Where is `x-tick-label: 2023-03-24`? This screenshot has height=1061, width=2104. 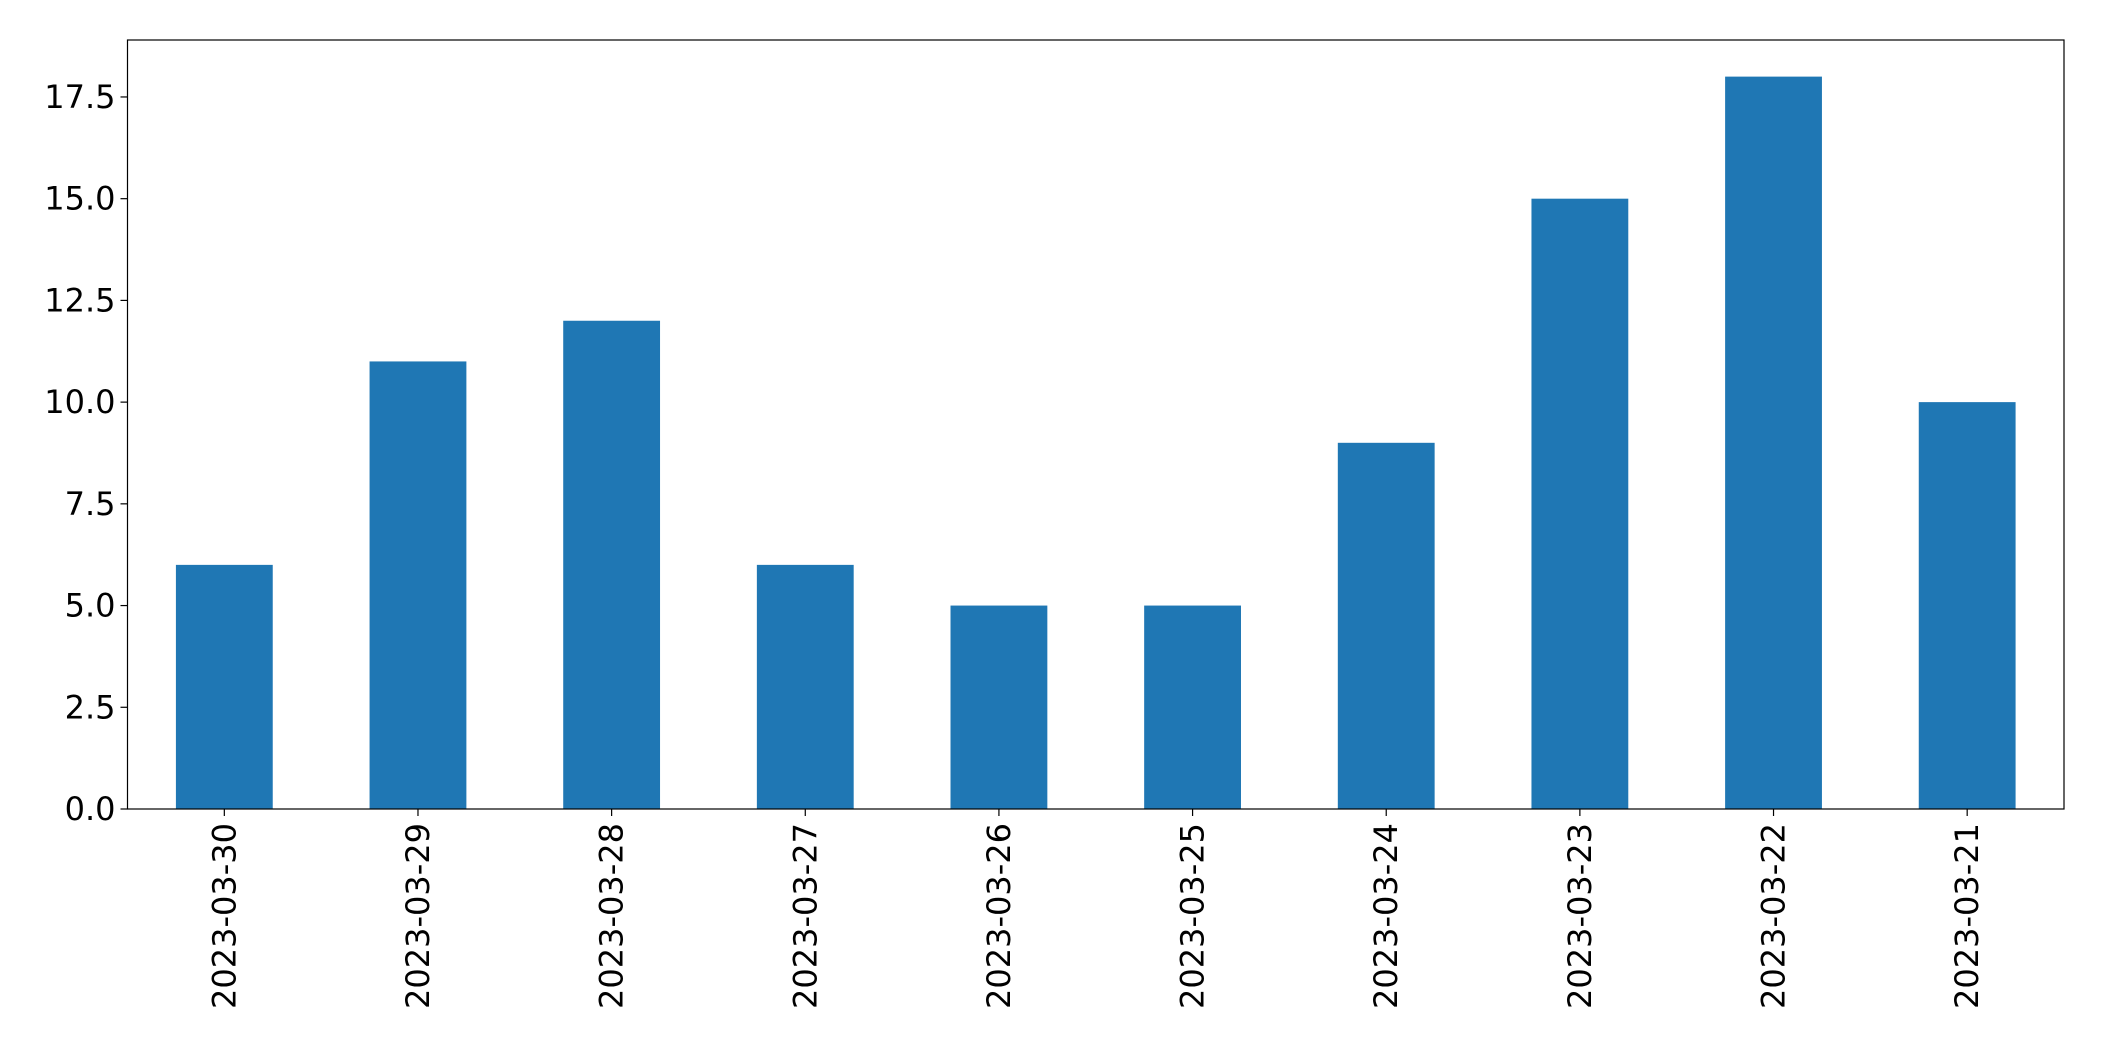
x-tick-label: 2023-03-24 is located at coordinates (1386, 916).